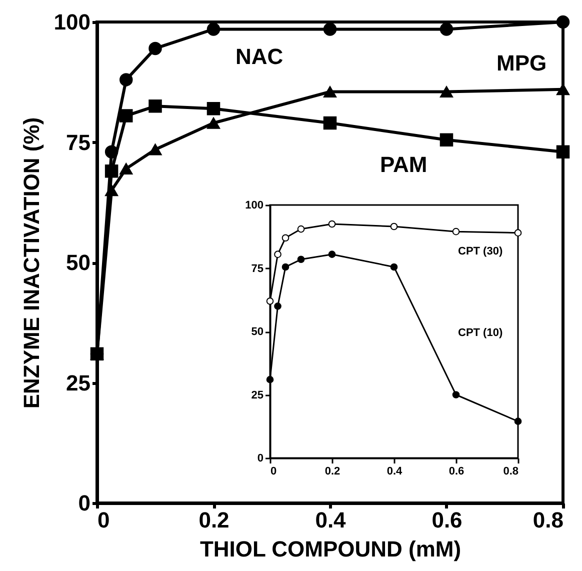  Describe the element at coordinates (521, 63) in the screenshot. I see `series-label: MPG` at that location.